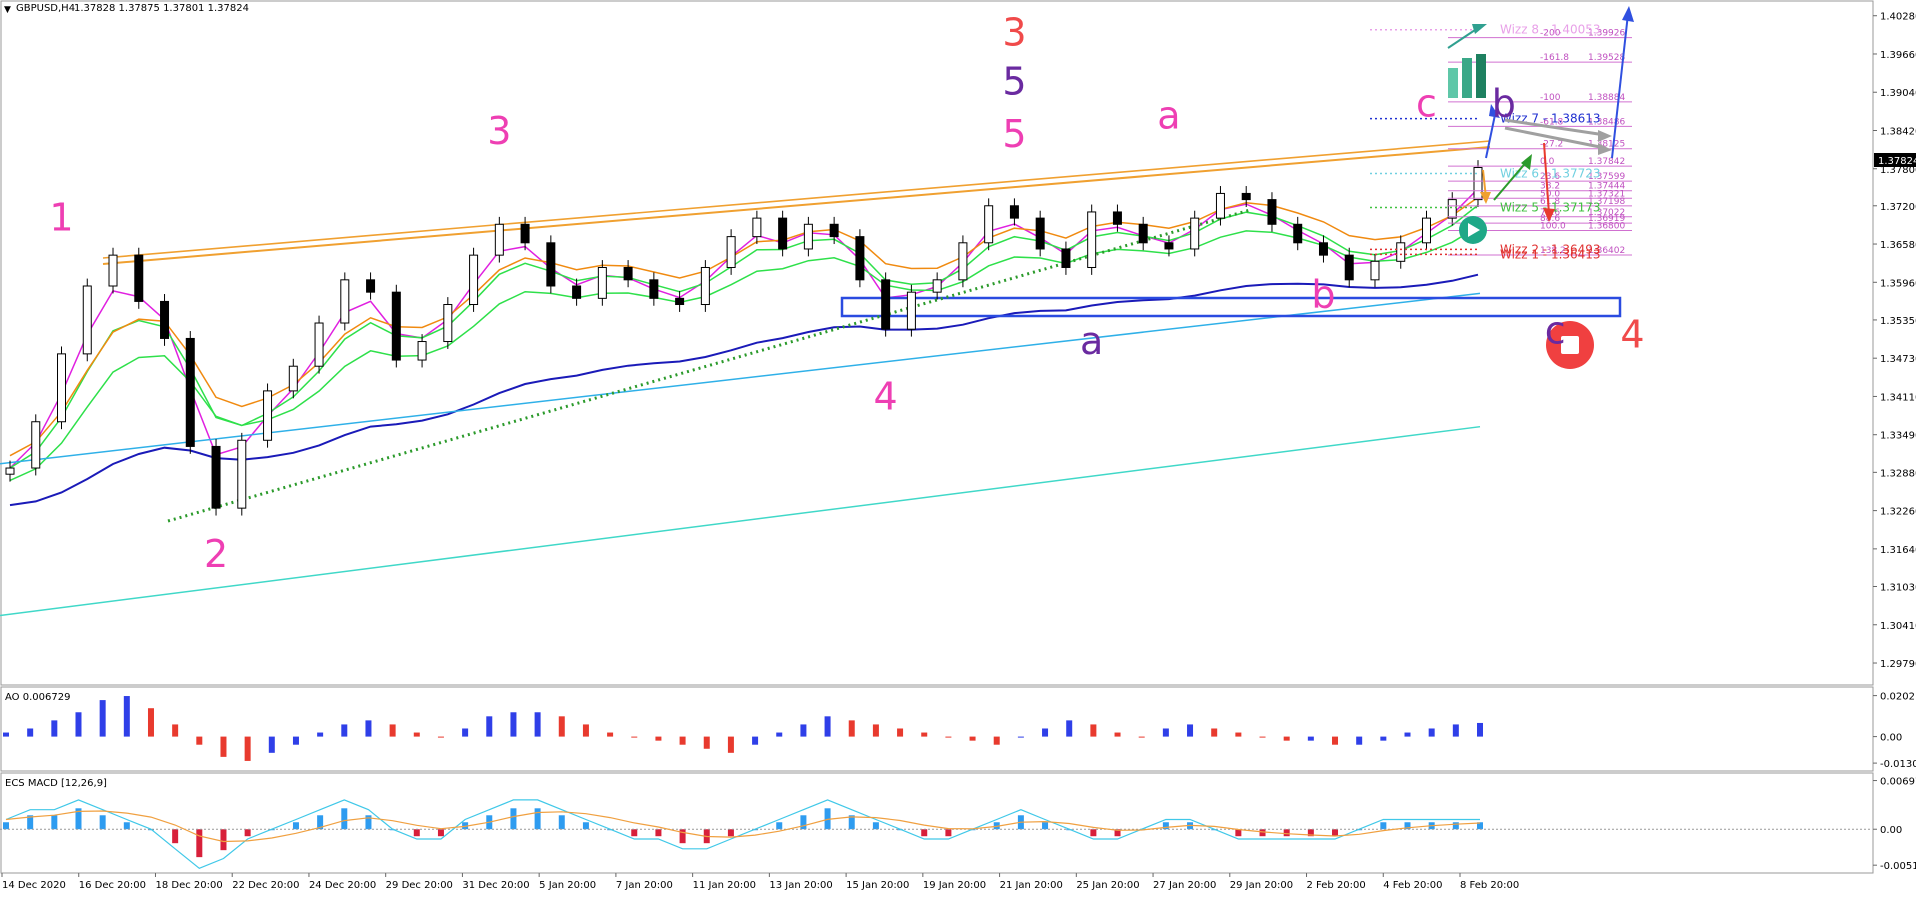 The width and height of the screenshot is (1916, 900). Describe the element at coordinates (1540, 114) in the screenshot. I see `projection-arrows` at that location.